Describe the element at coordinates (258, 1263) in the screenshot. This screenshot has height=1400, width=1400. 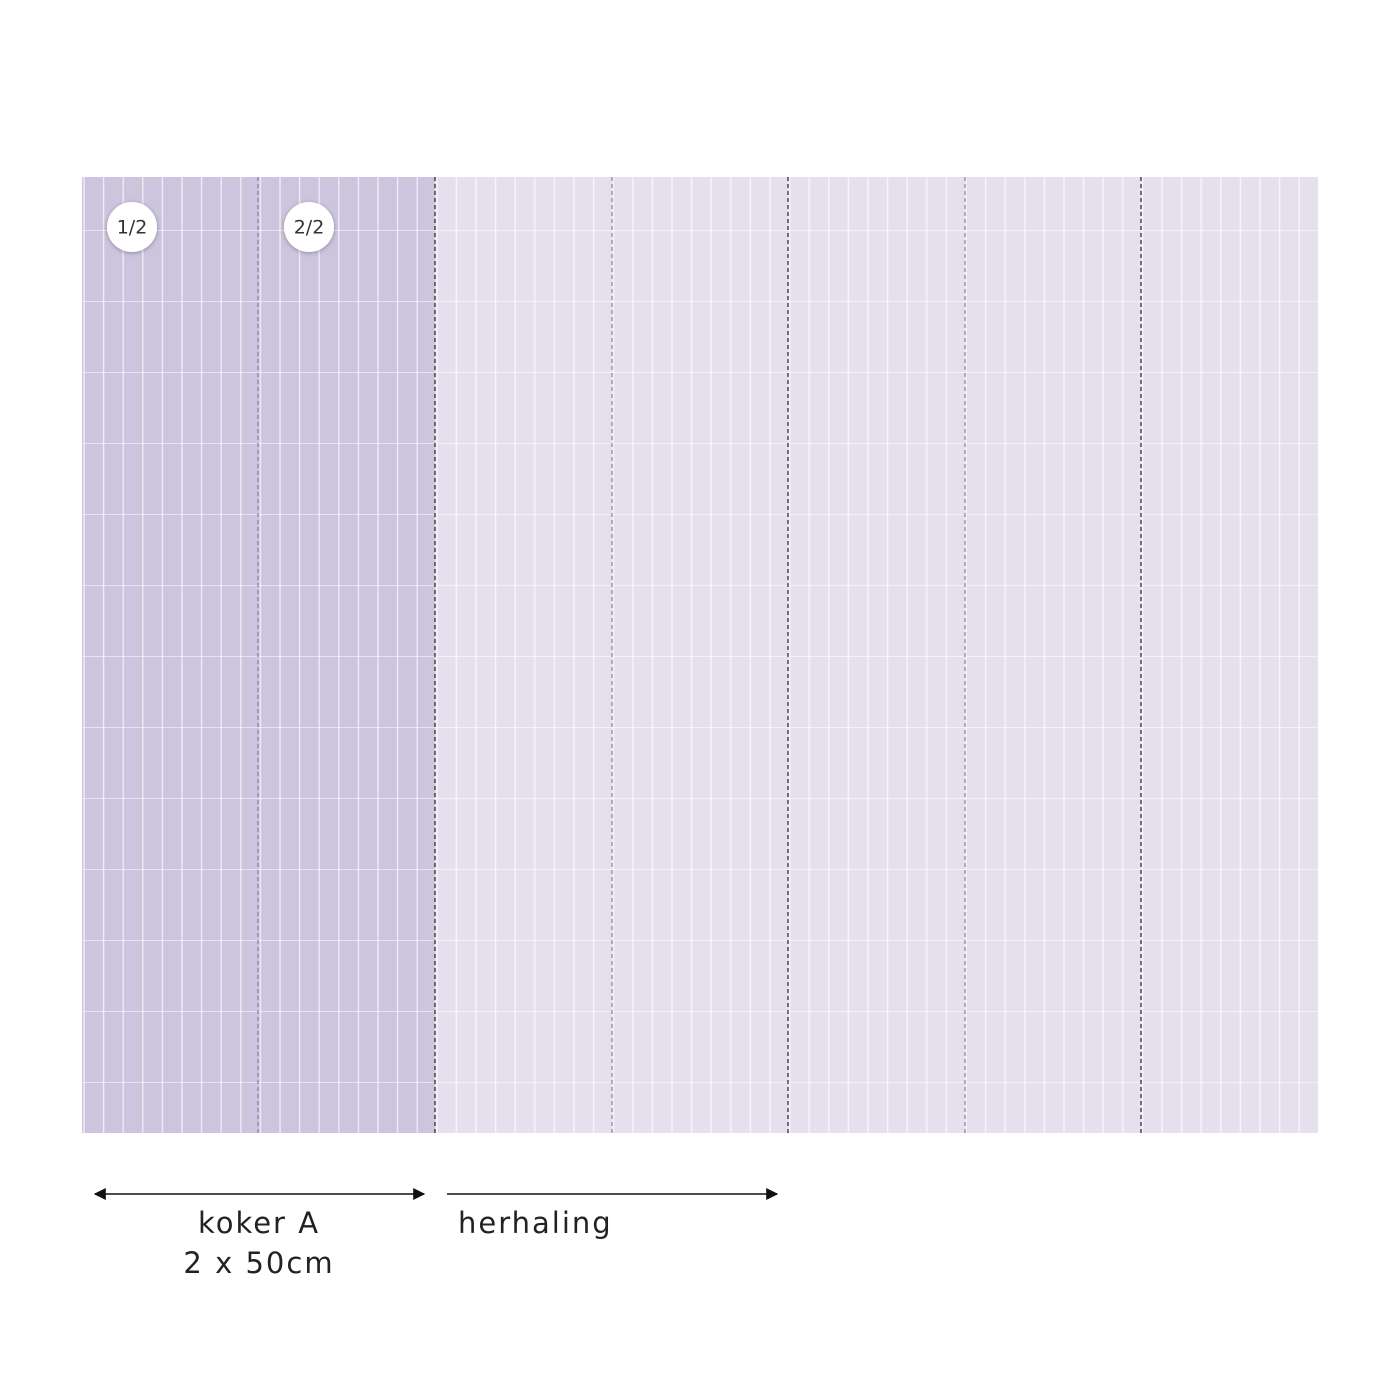
I see `roll-size: 2 x 50cm` at that location.